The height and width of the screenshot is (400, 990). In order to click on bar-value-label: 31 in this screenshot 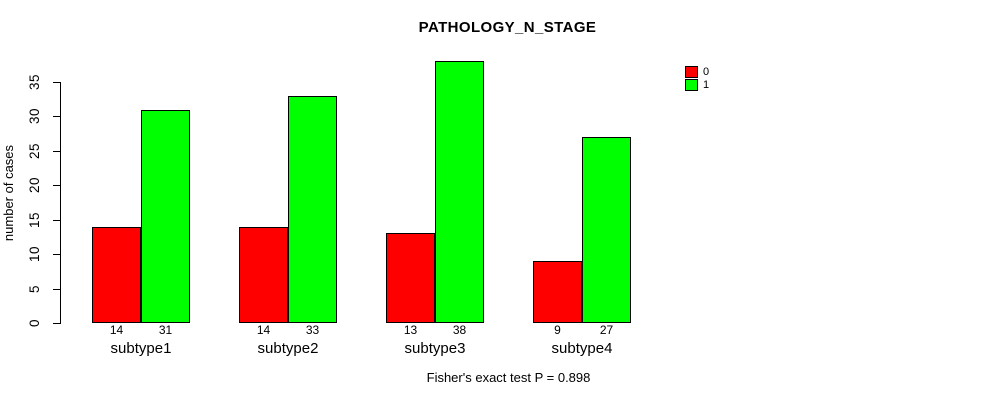, I will do `click(165, 330)`.